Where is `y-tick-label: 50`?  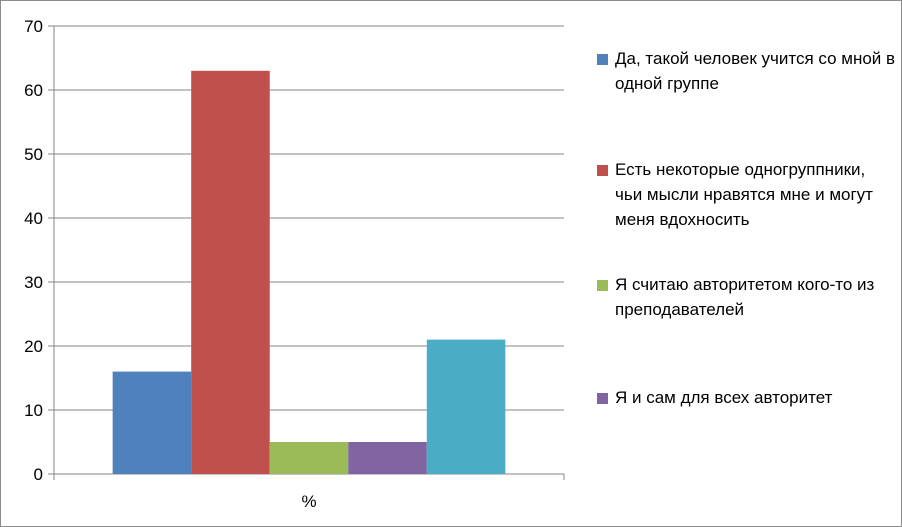 y-tick-label: 50 is located at coordinates (33, 154).